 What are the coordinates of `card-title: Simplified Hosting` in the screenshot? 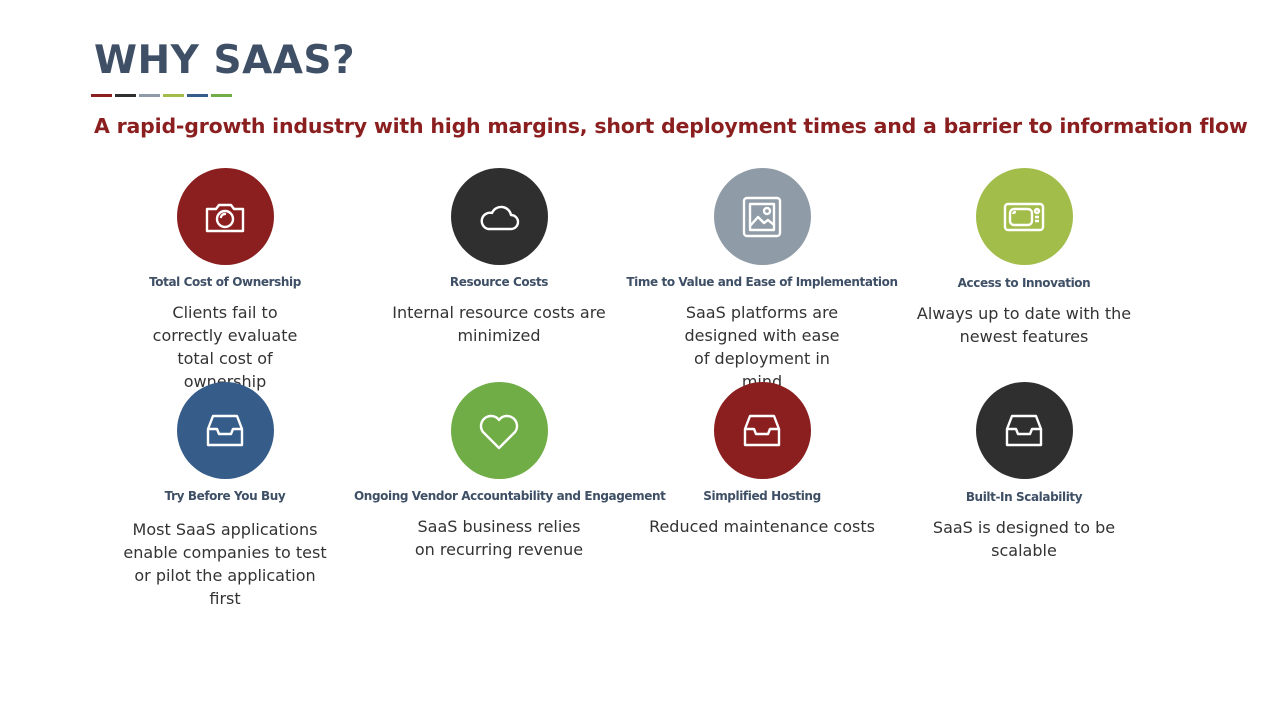 It's located at (762, 496).